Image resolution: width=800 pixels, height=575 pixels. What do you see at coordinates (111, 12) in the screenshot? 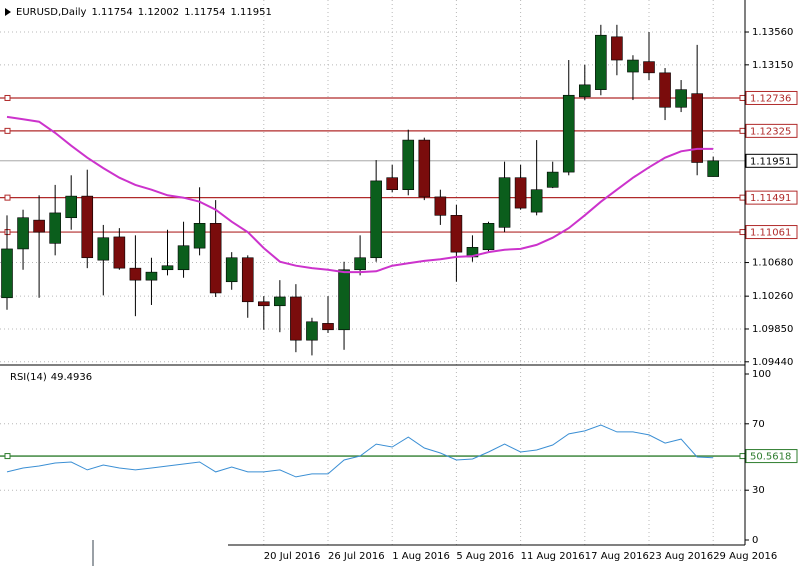
I see `ohlc-open: 1.11754` at bounding box center [111, 12].